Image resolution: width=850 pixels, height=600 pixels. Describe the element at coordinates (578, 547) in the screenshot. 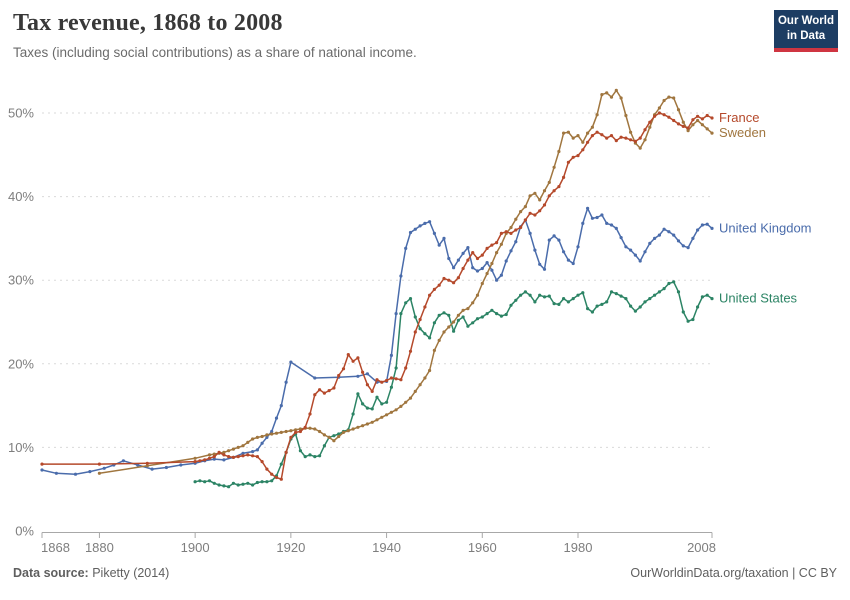

I see `x-axis-tick-label: 1980` at that location.